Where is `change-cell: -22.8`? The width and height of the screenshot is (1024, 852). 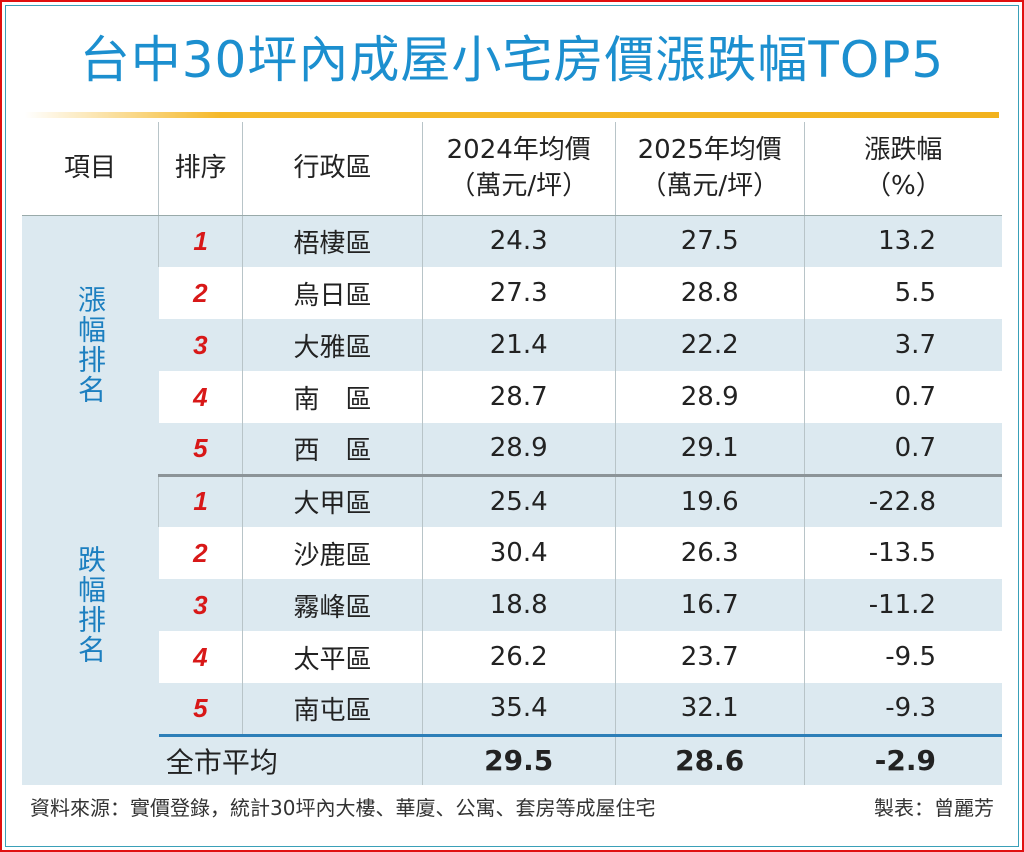 change-cell: -22.8 is located at coordinates (902, 501).